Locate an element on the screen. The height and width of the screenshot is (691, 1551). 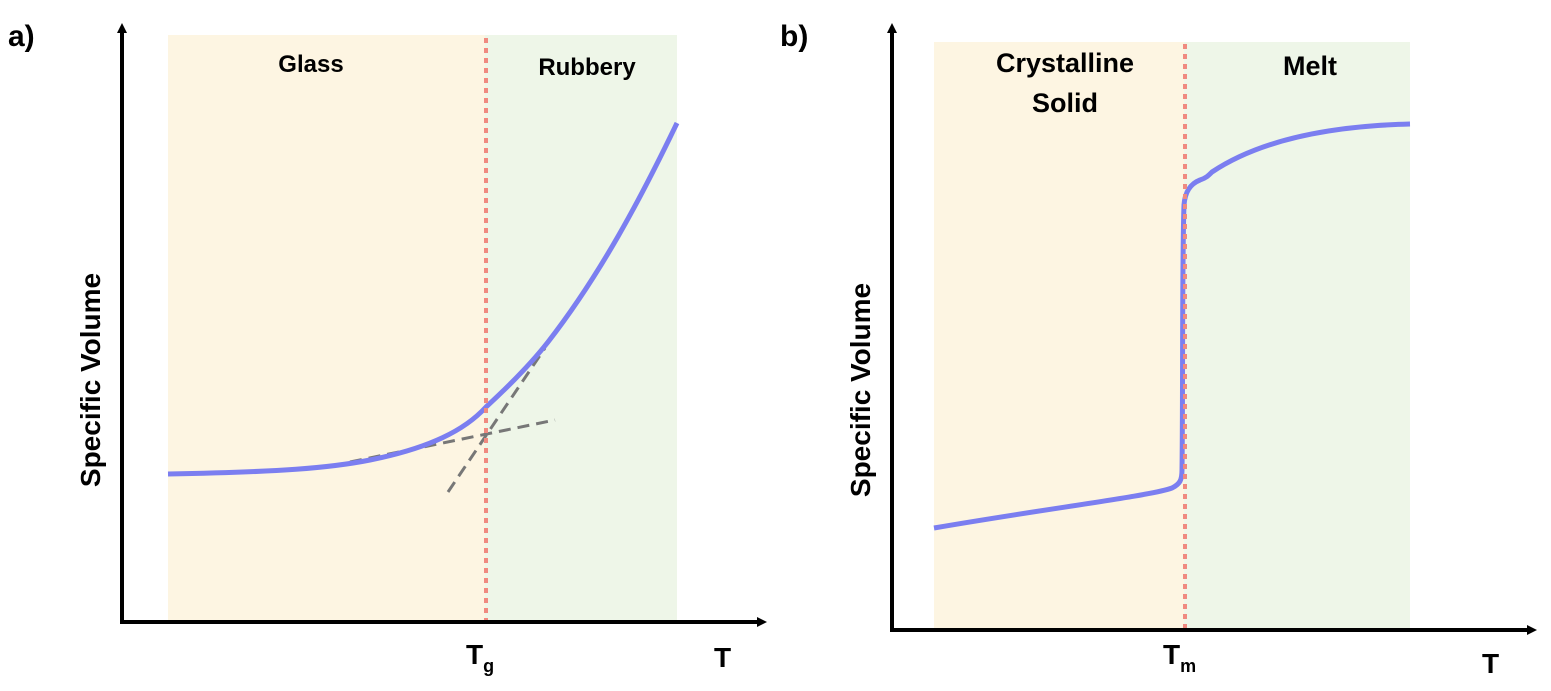
tangent-line-rubbery is located at coordinates (496, 420).